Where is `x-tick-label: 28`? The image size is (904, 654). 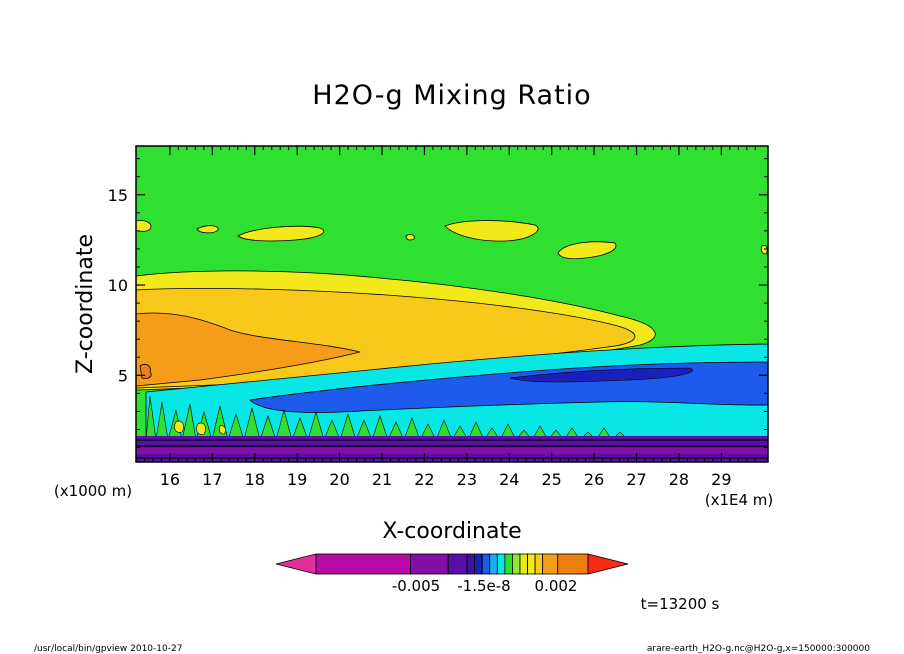 x-tick-label: 28 is located at coordinates (679, 479).